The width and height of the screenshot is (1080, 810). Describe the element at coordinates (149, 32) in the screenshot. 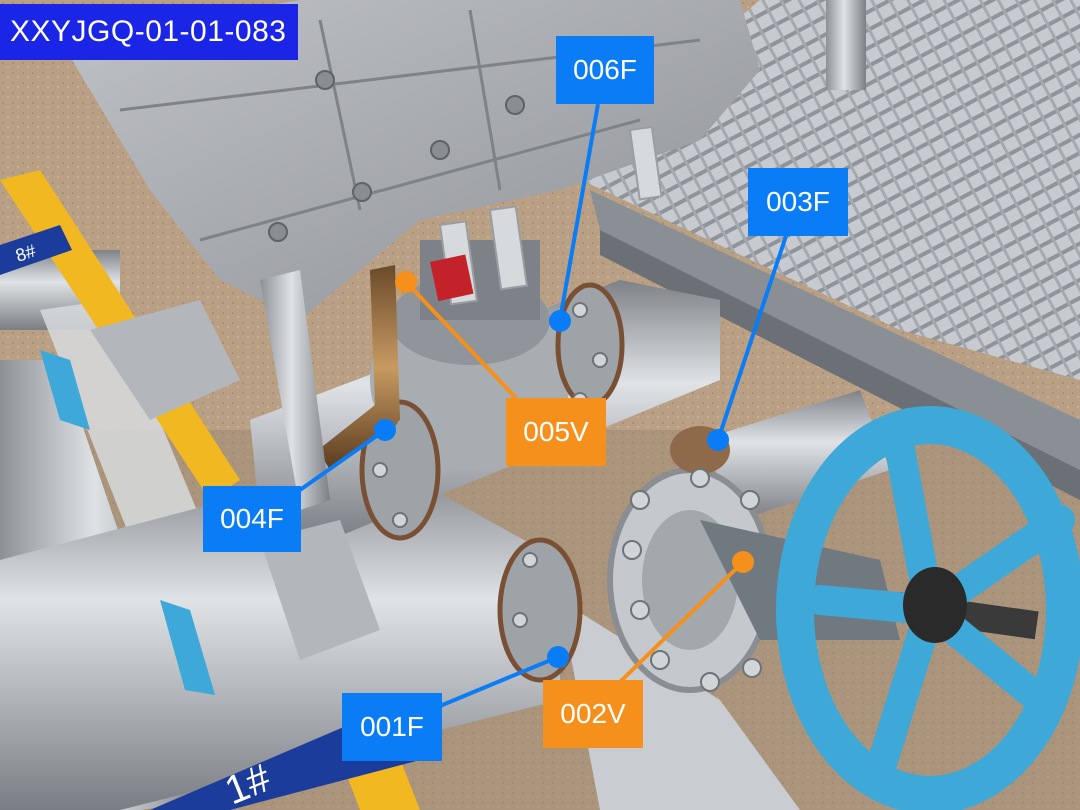

I see `image-id-badge: XXYJGQ-01-01-083` at that location.